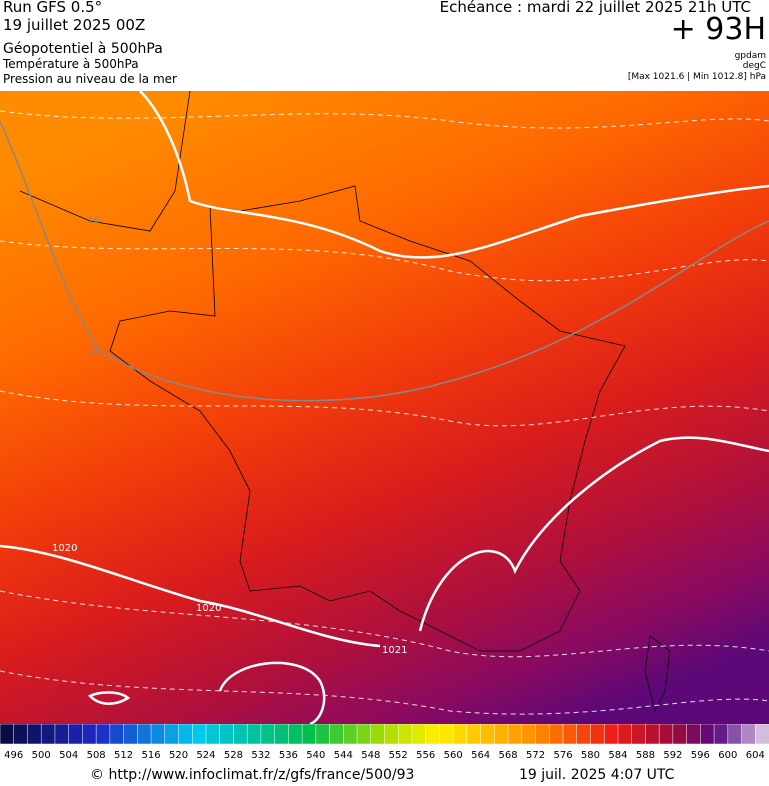 The height and width of the screenshot is (786, 769). I want to click on legend-label: 568, so click(508, 755).